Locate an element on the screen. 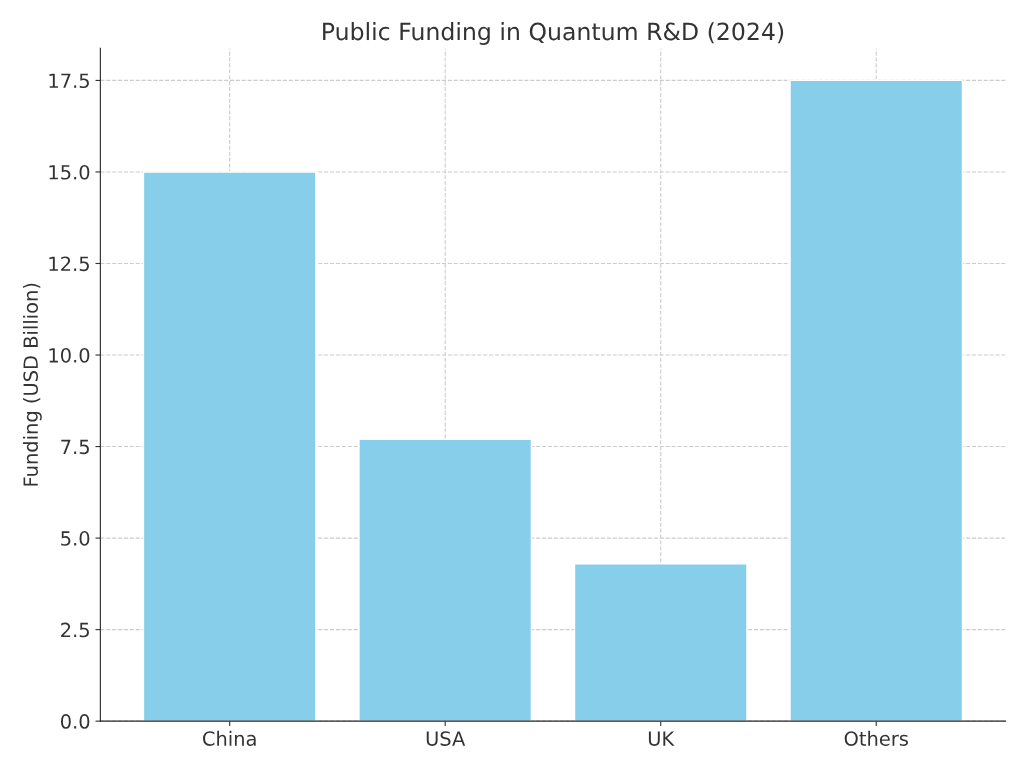  y-tick-label: 5.0 is located at coordinates (75, 538).